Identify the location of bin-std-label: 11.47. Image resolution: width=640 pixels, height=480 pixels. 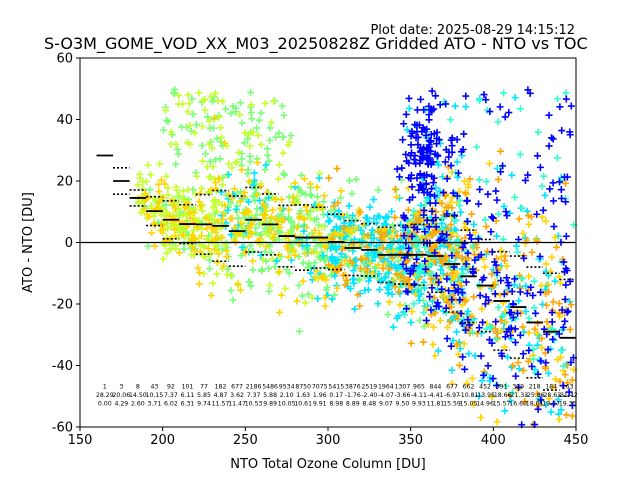
(237, 403).